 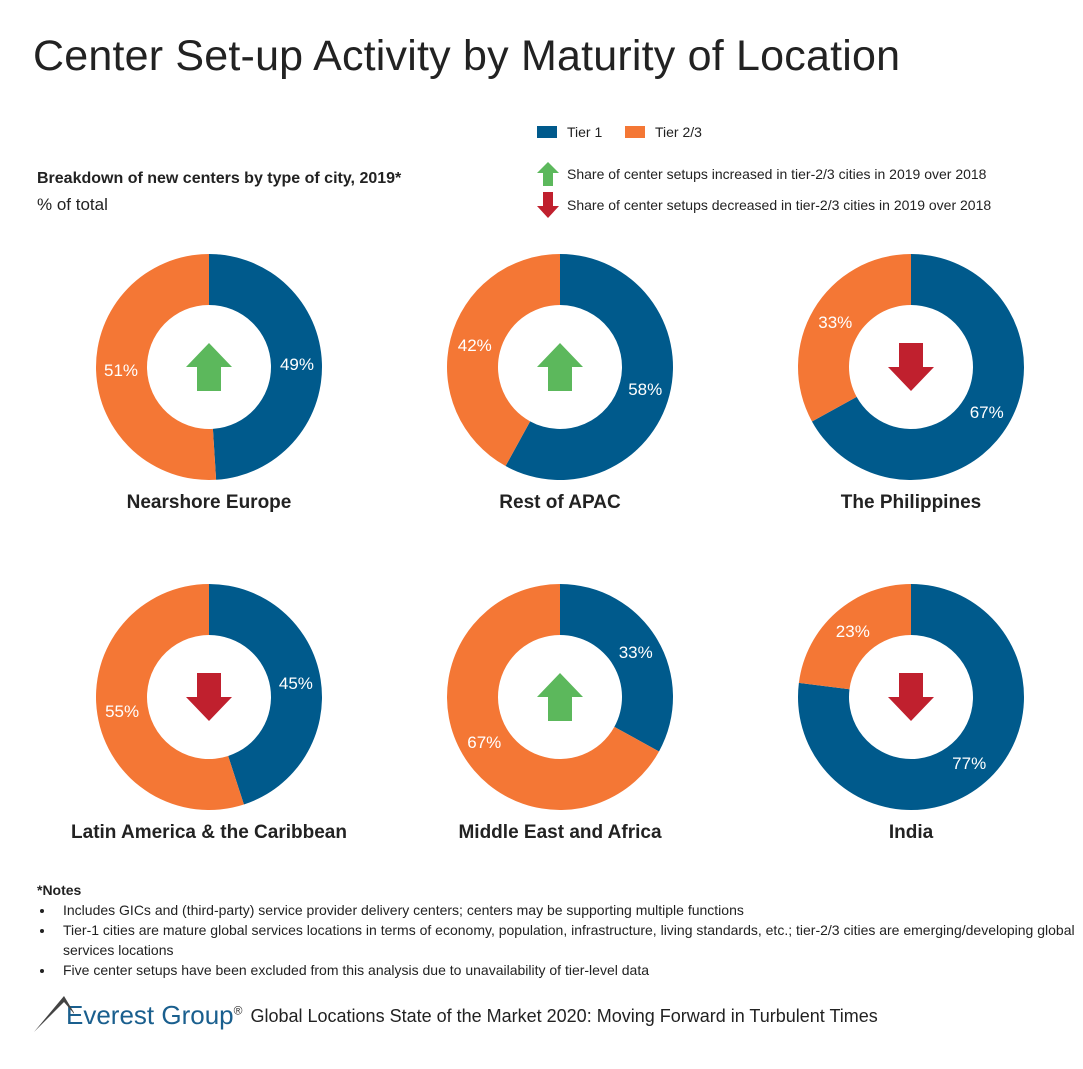 What do you see at coordinates (911, 502) in the screenshot?
I see `chart-title: The Philippines` at bounding box center [911, 502].